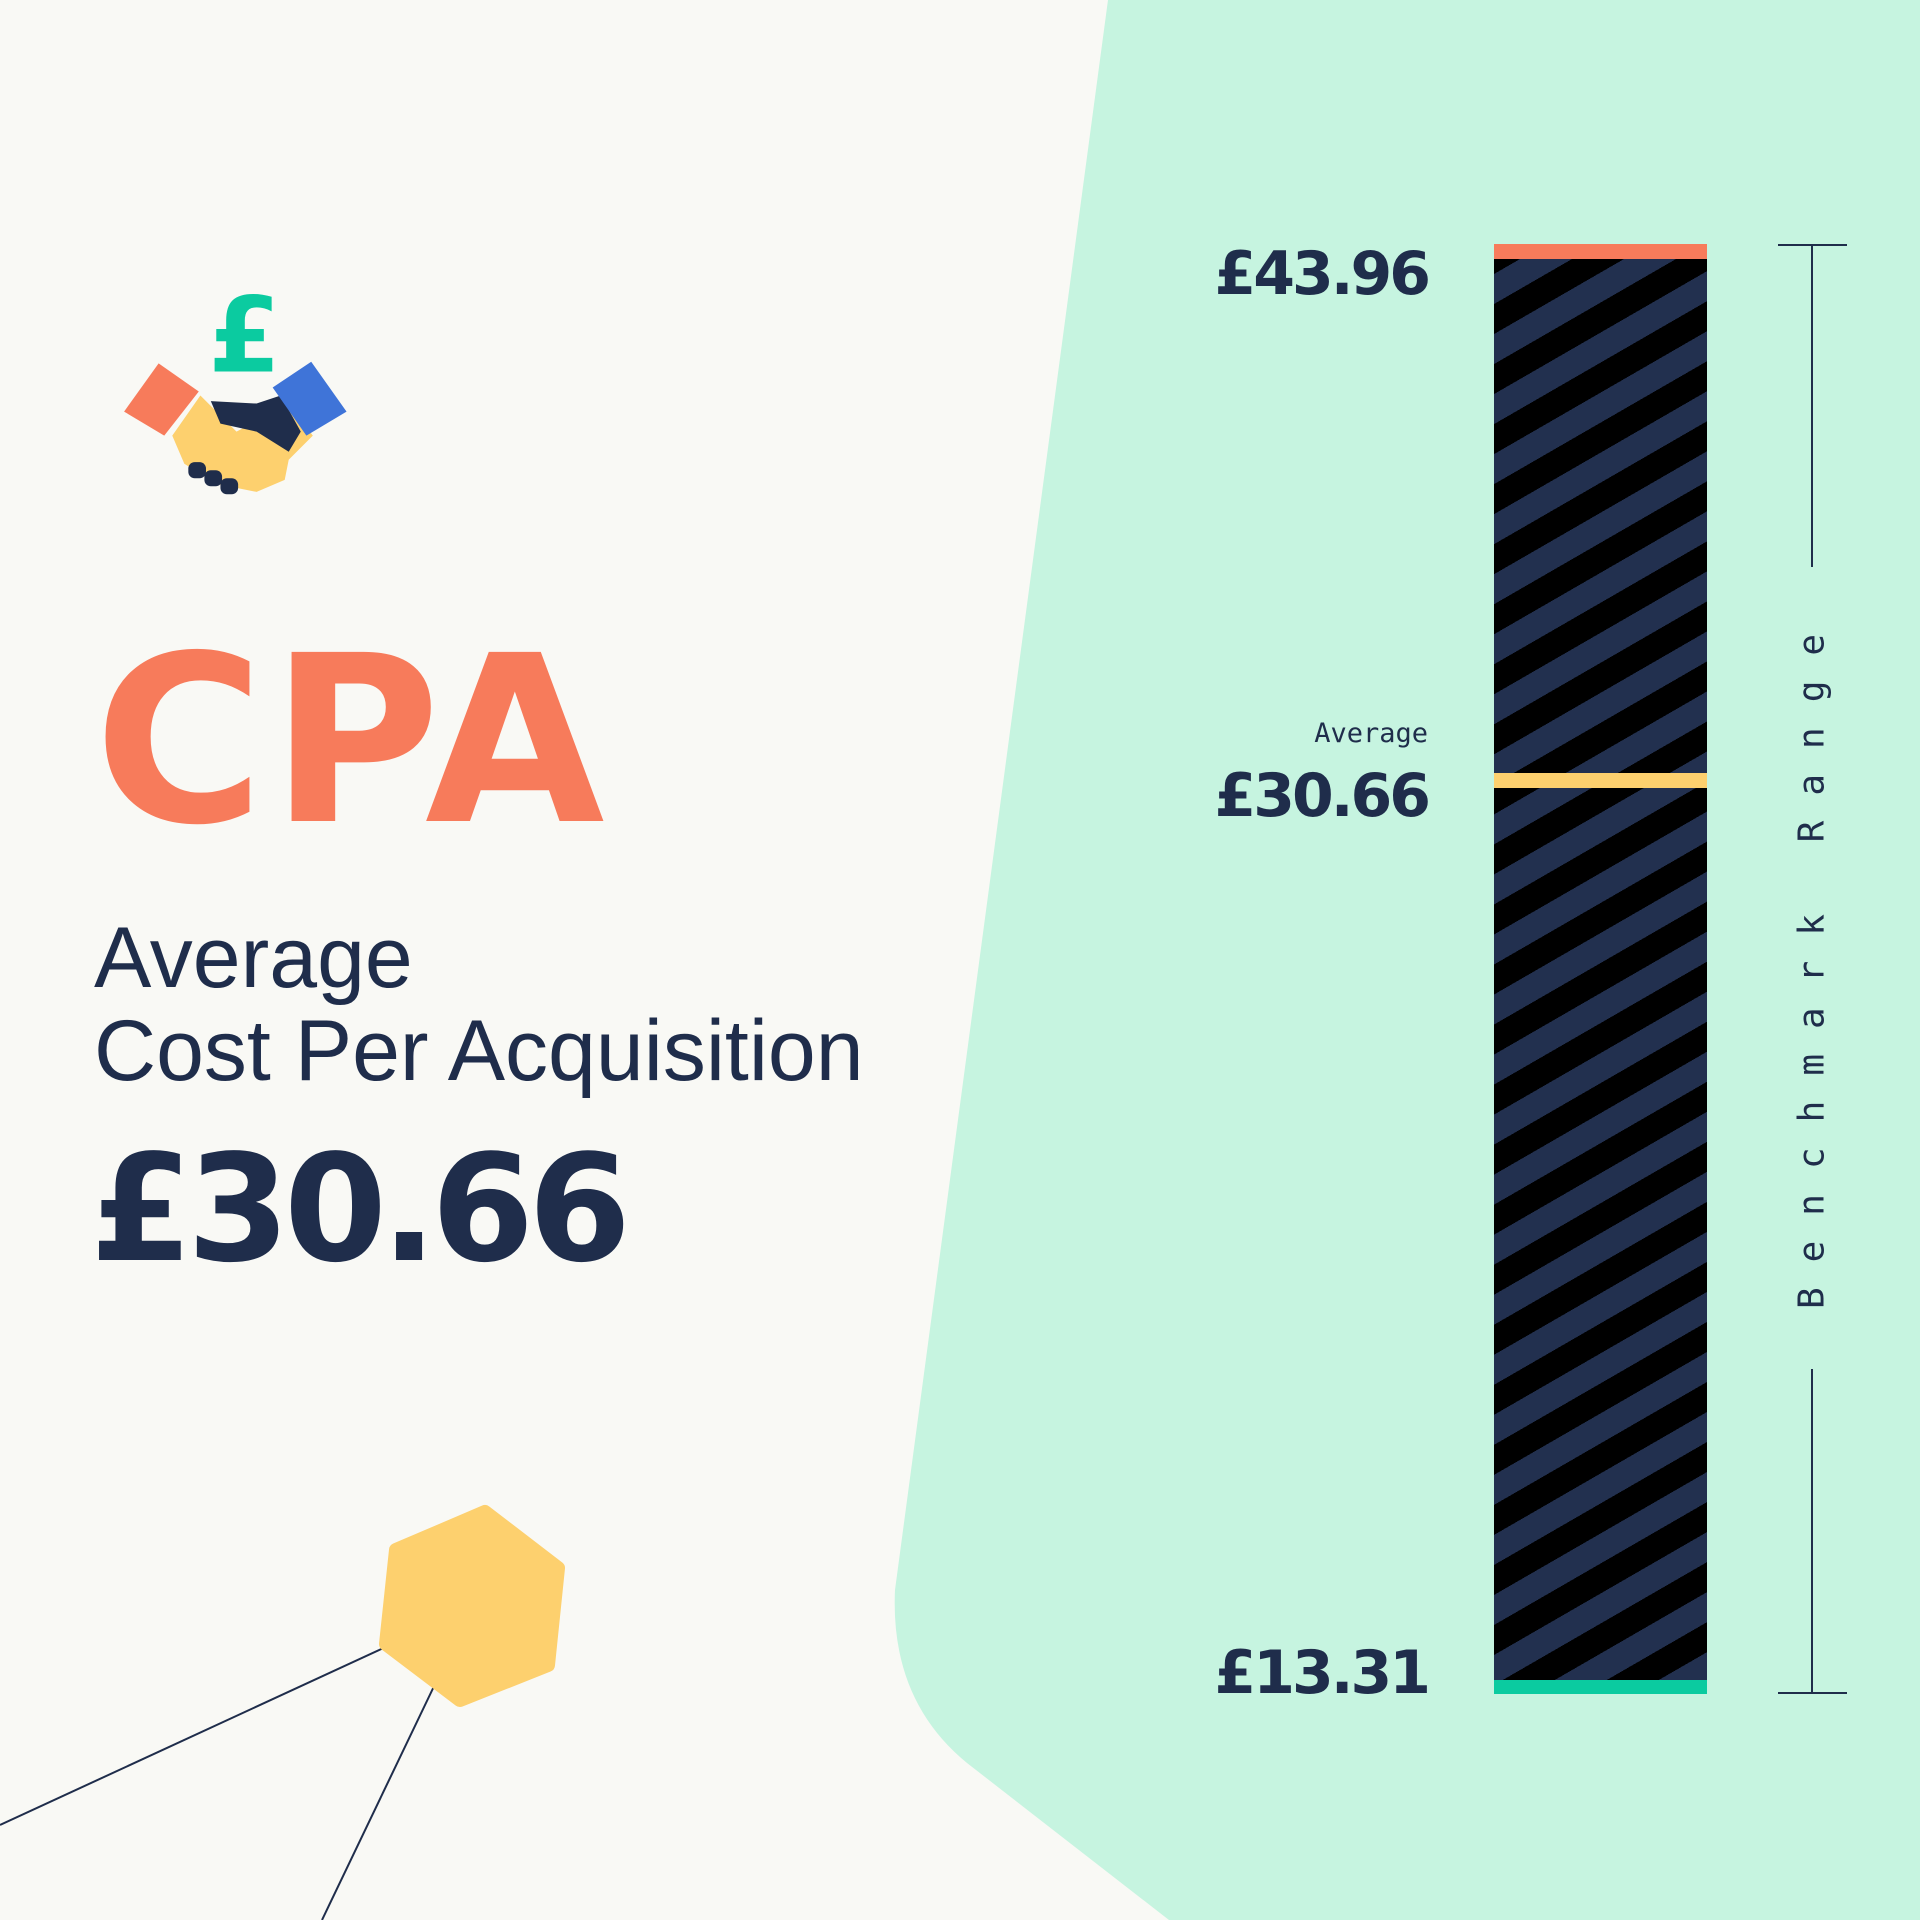  I want to click on handshake-pound-icon: £, so click(235, 384).